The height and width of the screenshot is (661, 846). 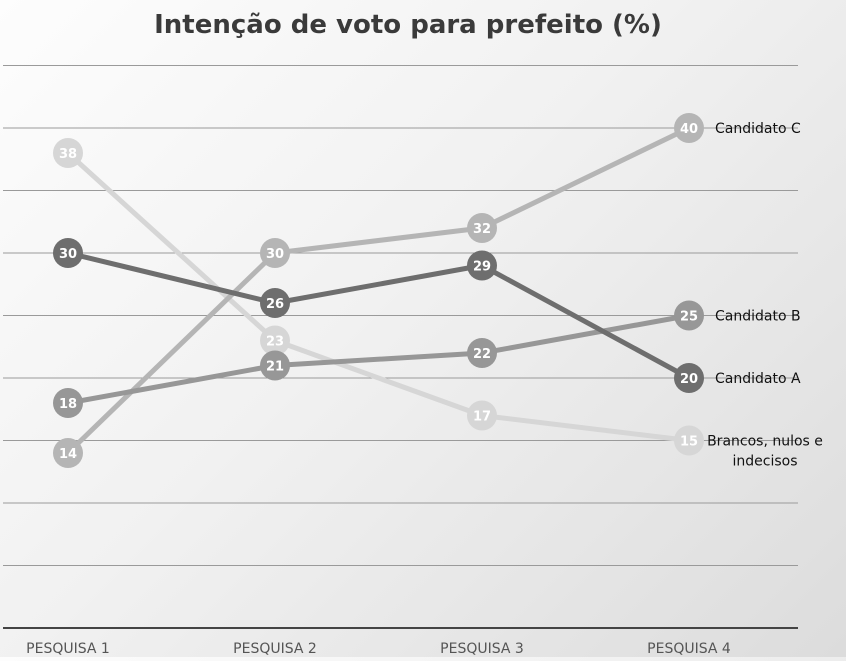 I want to click on data-label: 22, so click(x=482, y=354).